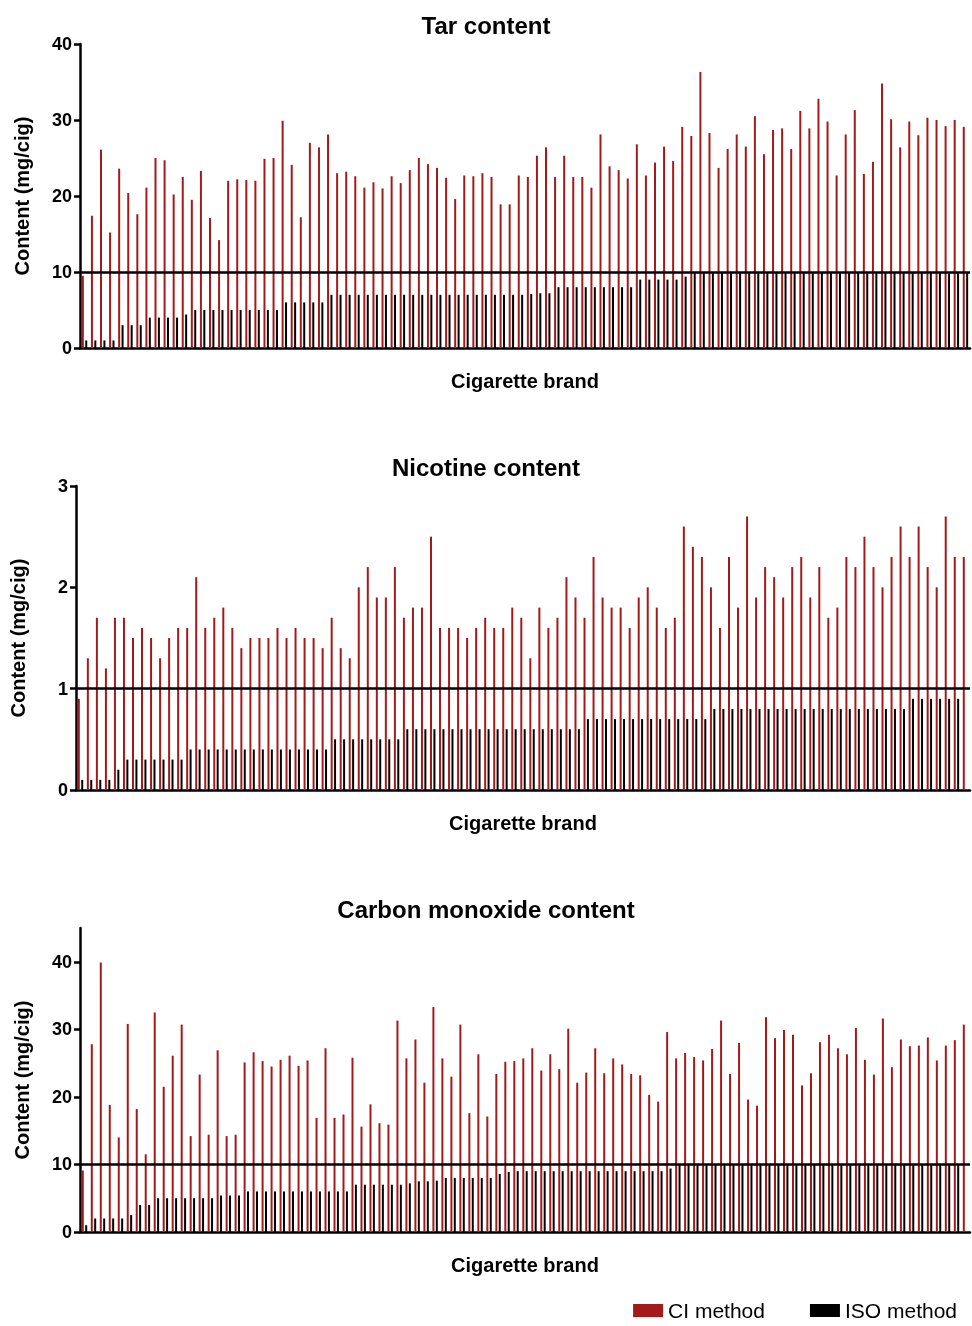 The width and height of the screenshot is (972, 1326). I want to click on chart-title: Nicotine content, so click(486, 467).